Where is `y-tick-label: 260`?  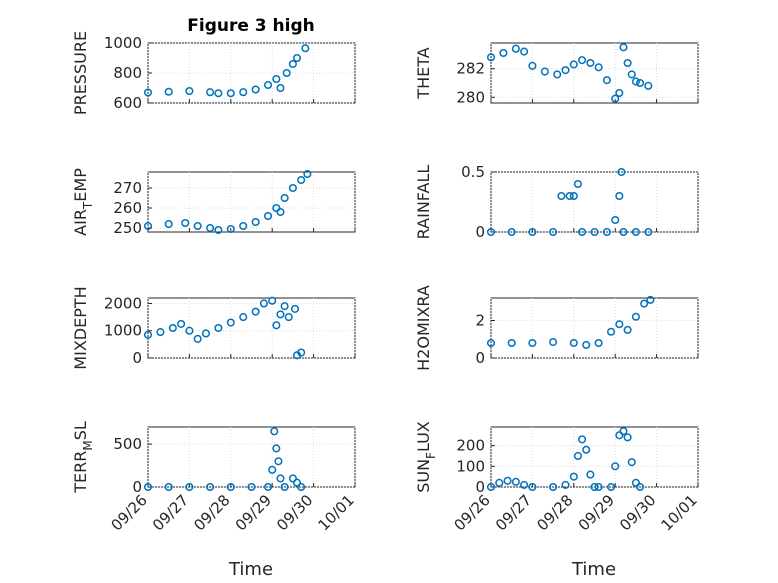
y-tick-label: 260 is located at coordinates (127, 208).